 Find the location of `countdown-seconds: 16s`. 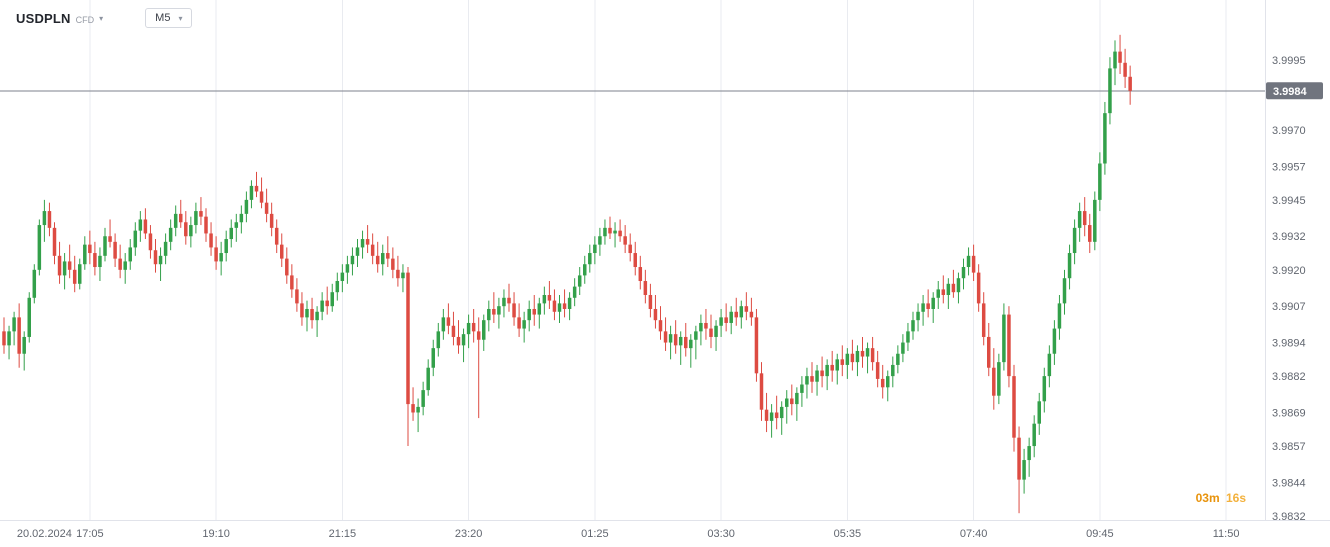

countdown-seconds: 16s is located at coordinates (1235, 498).